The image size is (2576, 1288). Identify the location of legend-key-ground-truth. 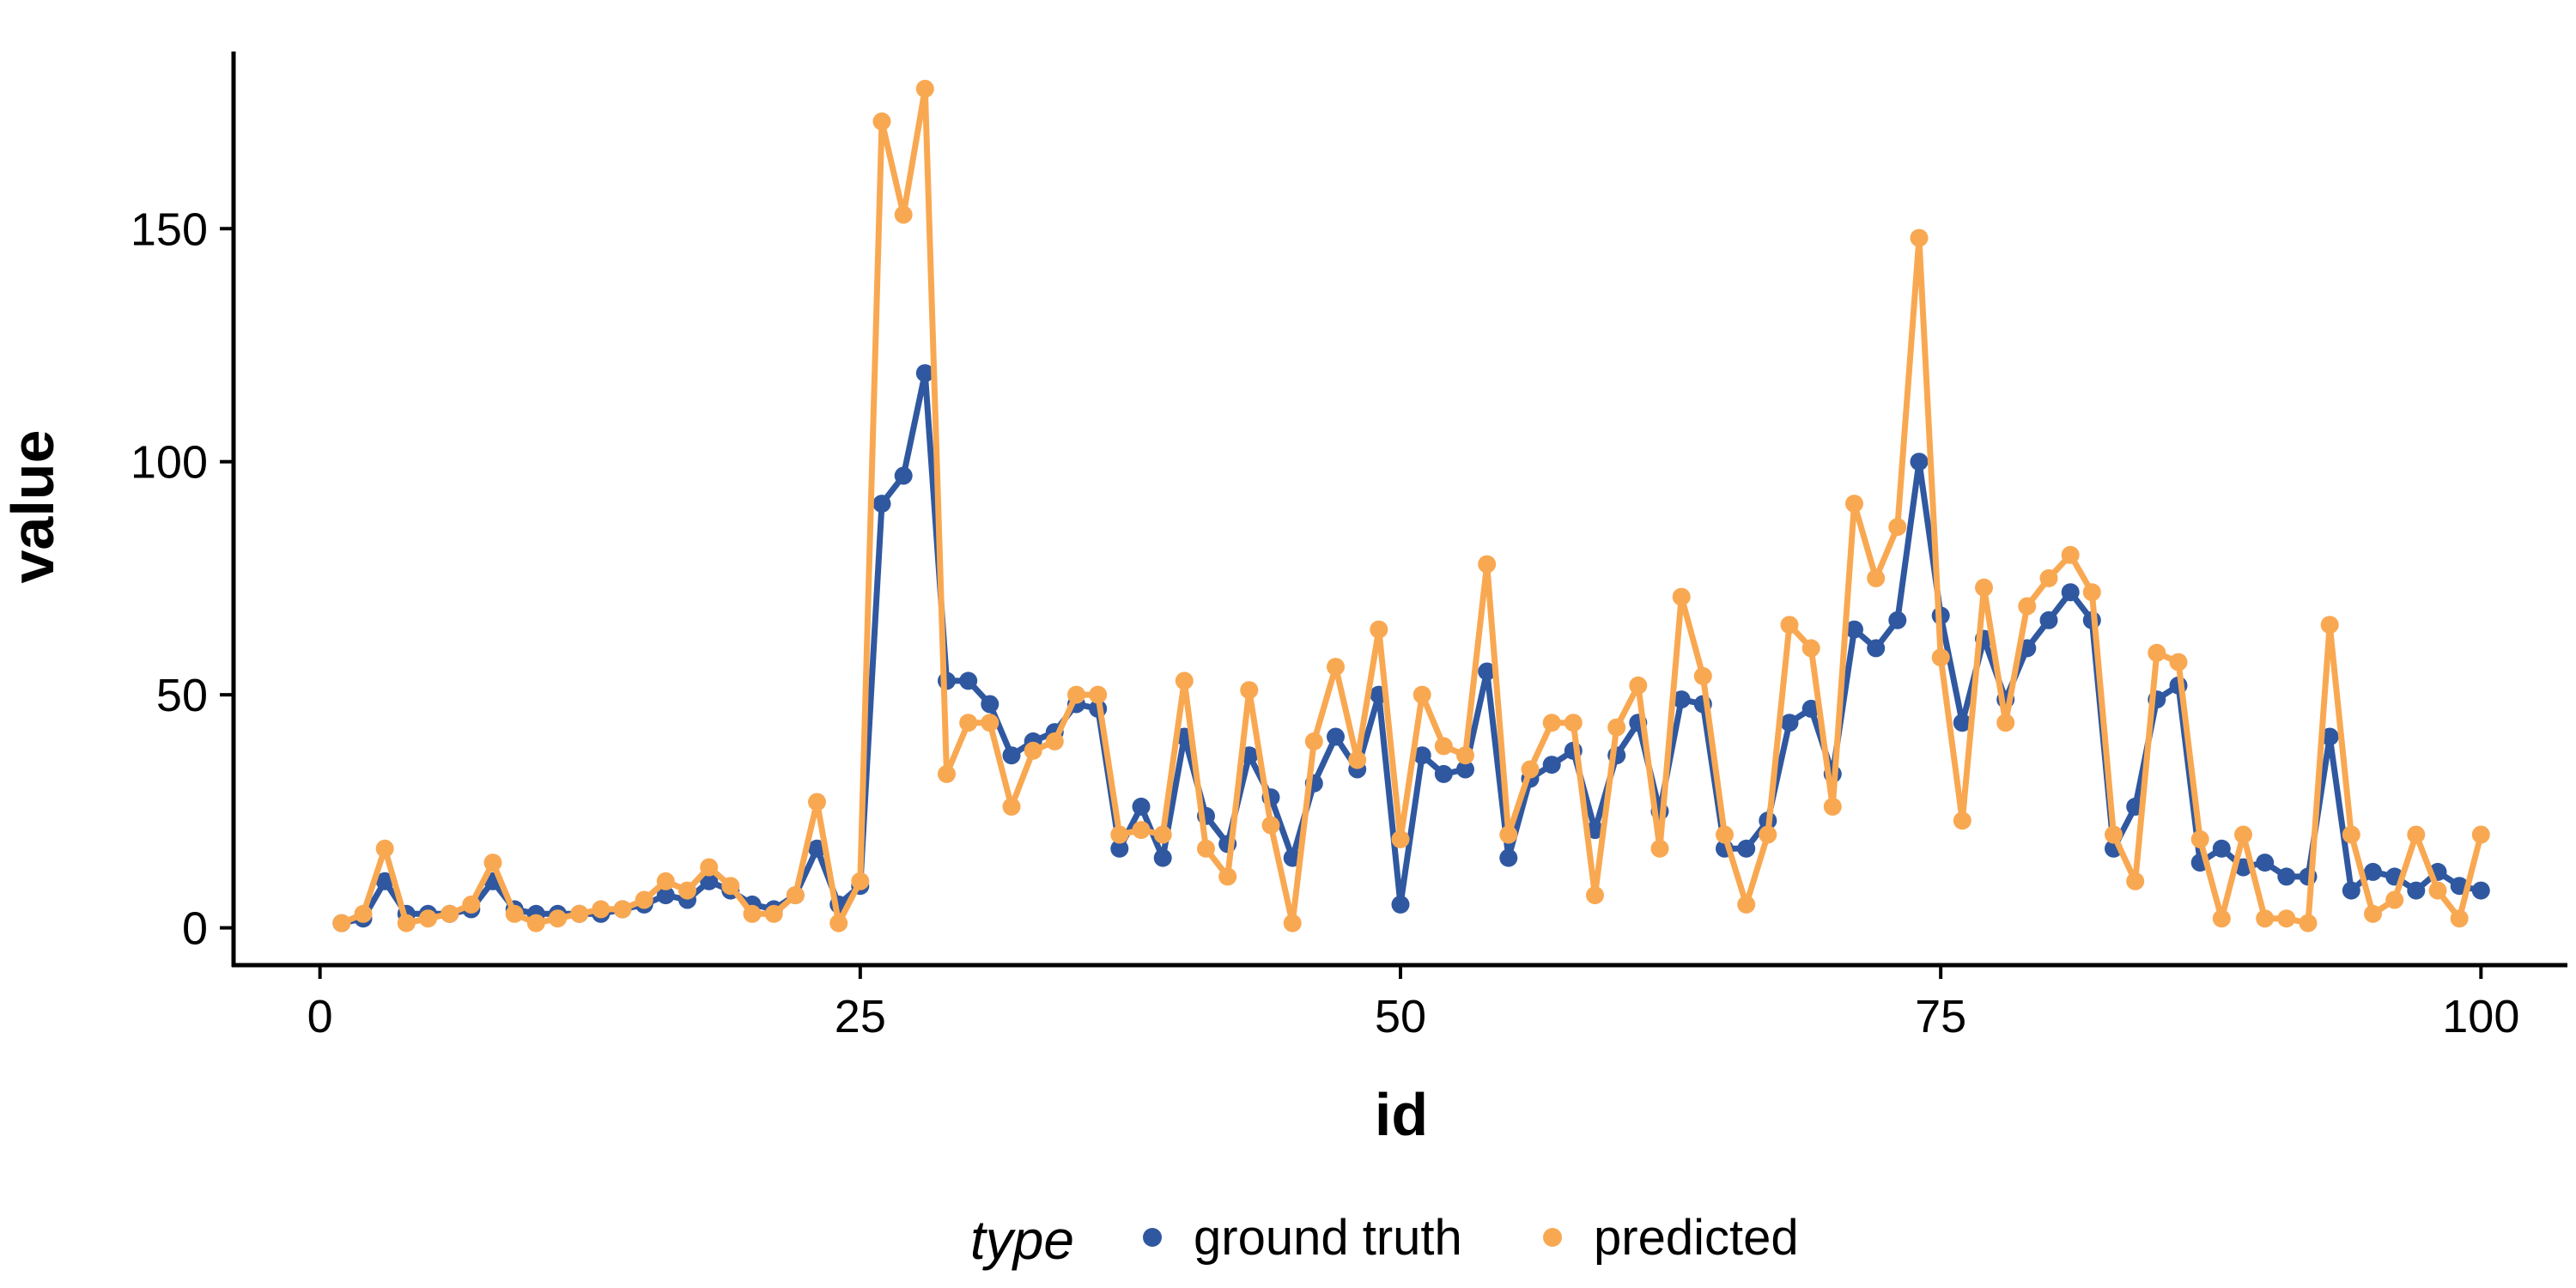
(1152, 1237).